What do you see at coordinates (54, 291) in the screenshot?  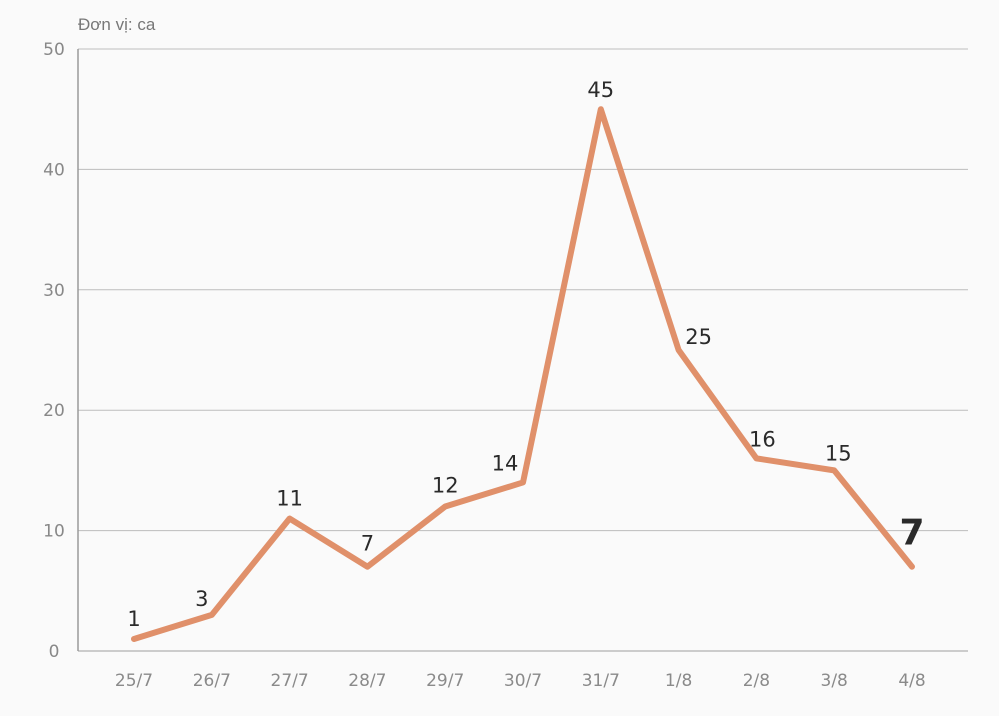 I see `y-tick-label: 30` at bounding box center [54, 291].